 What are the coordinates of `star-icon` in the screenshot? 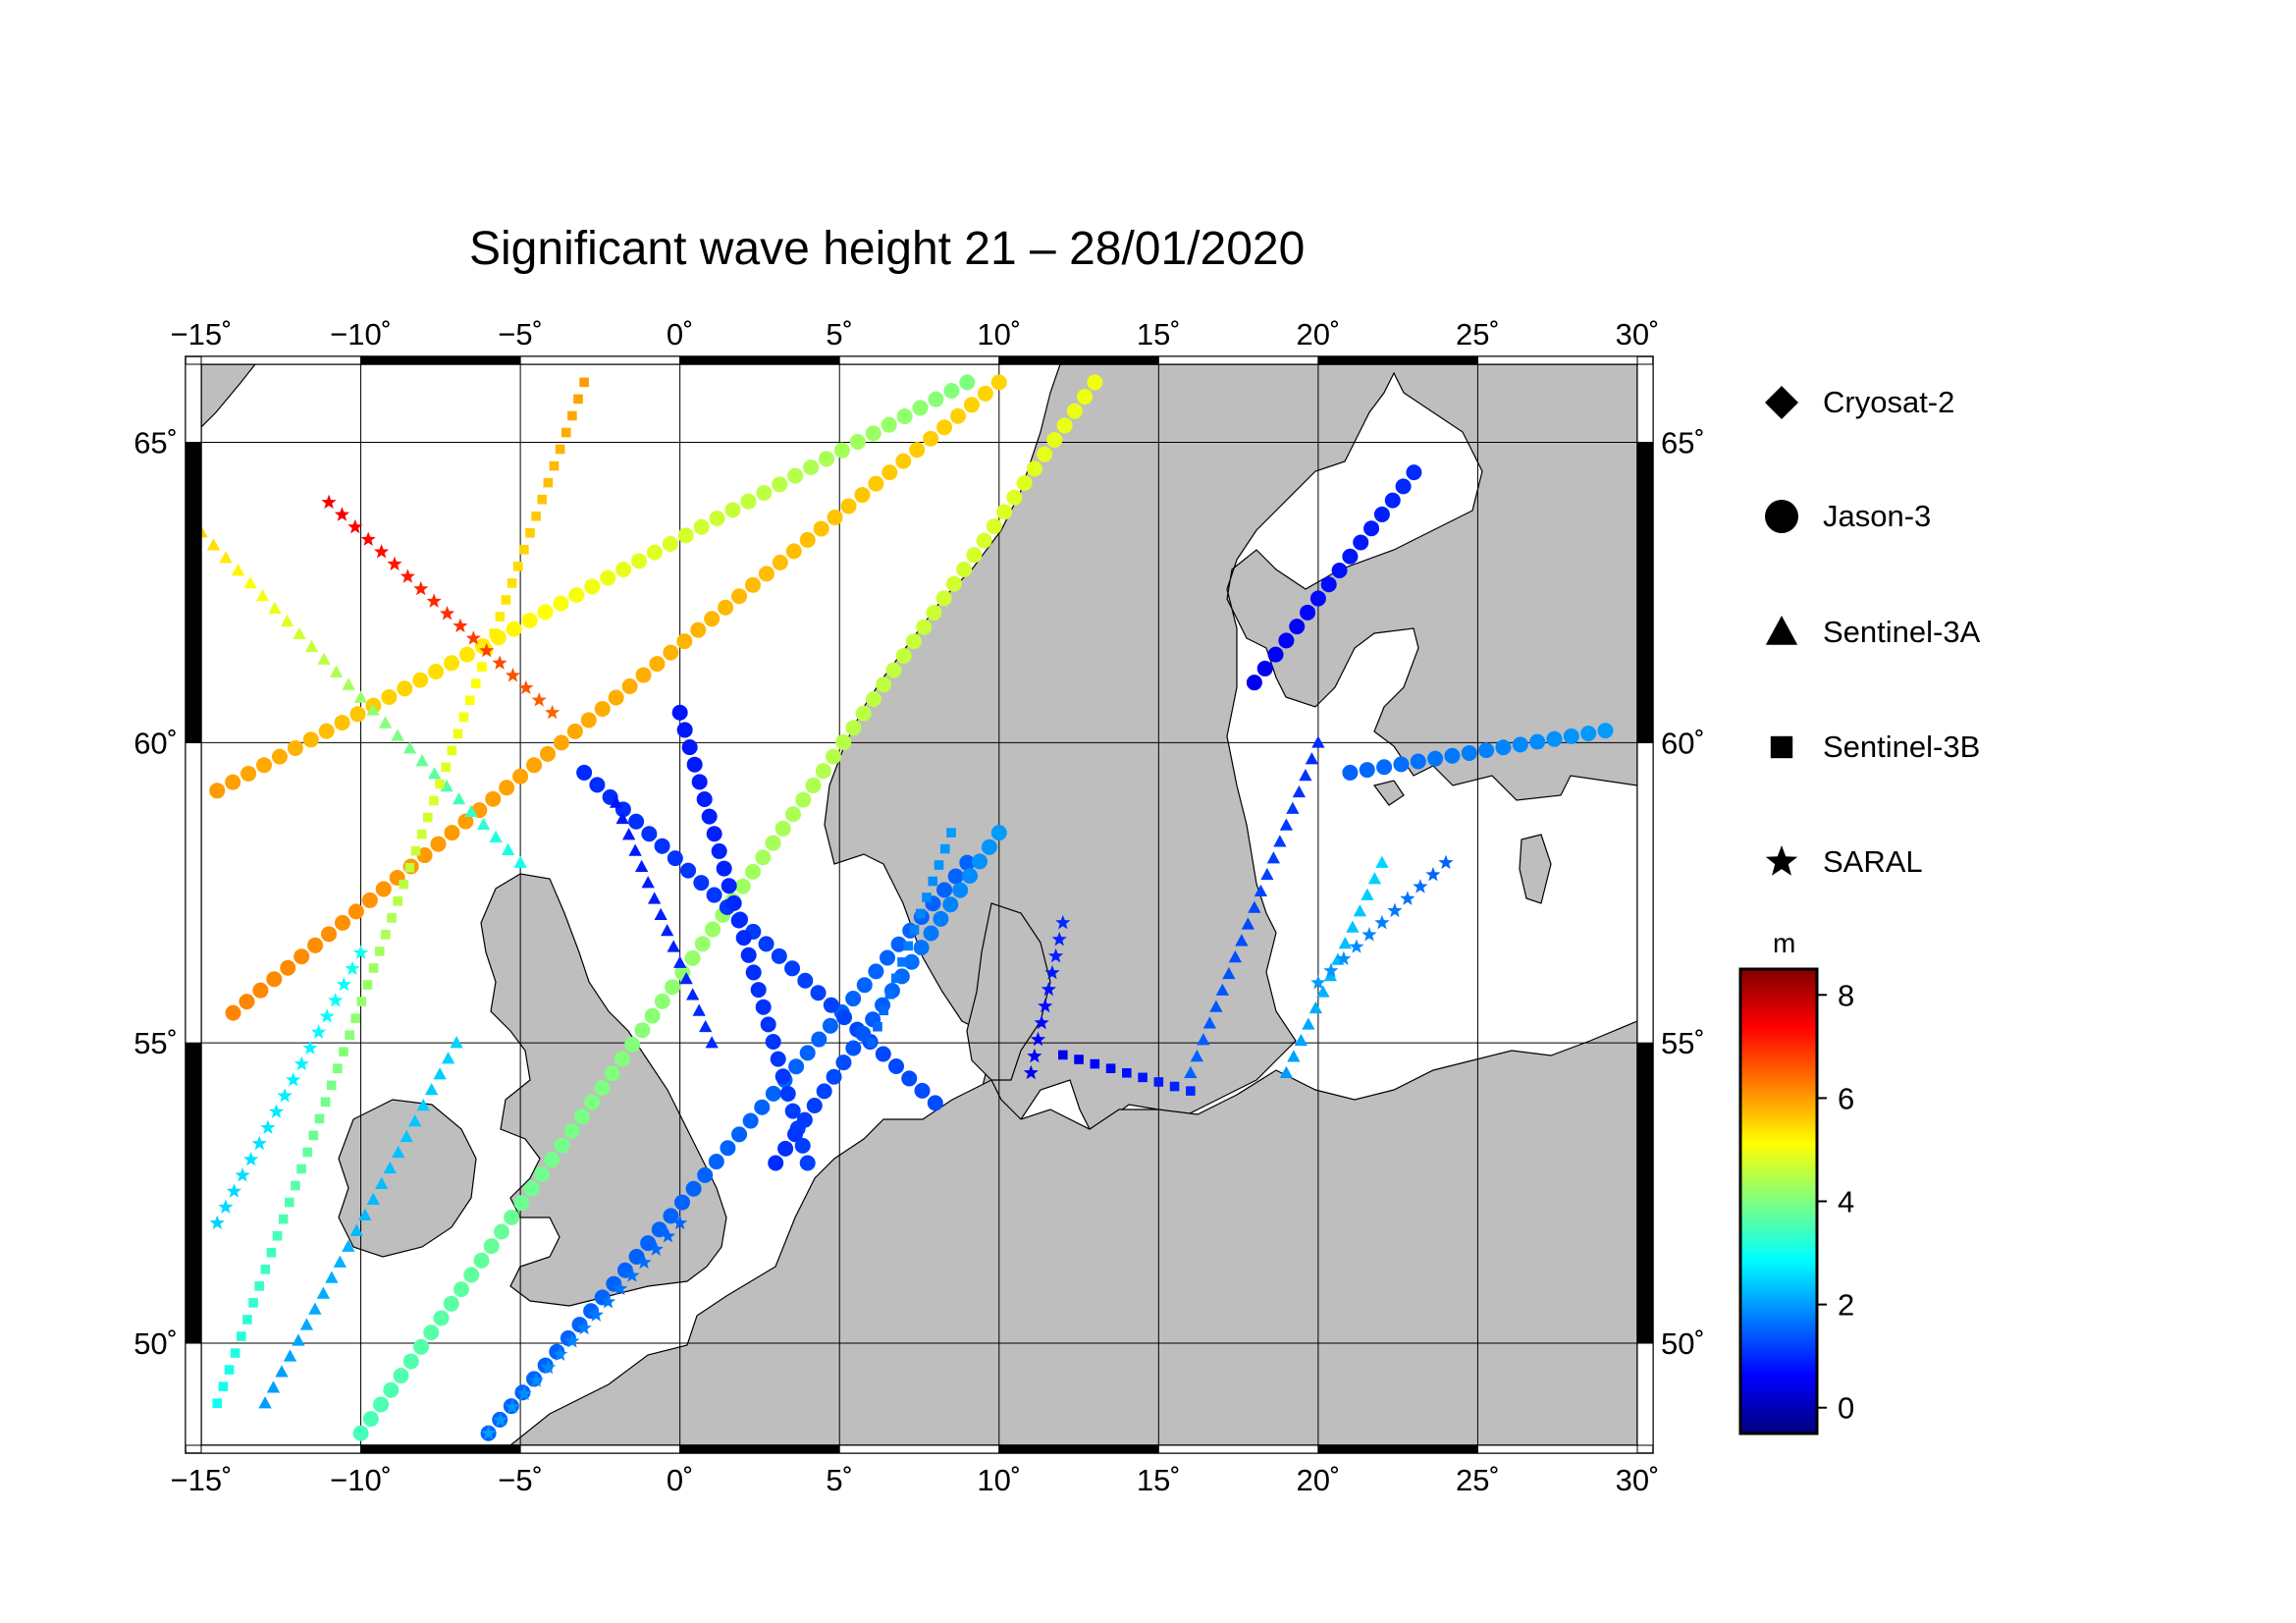 It's located at (1781, 860).